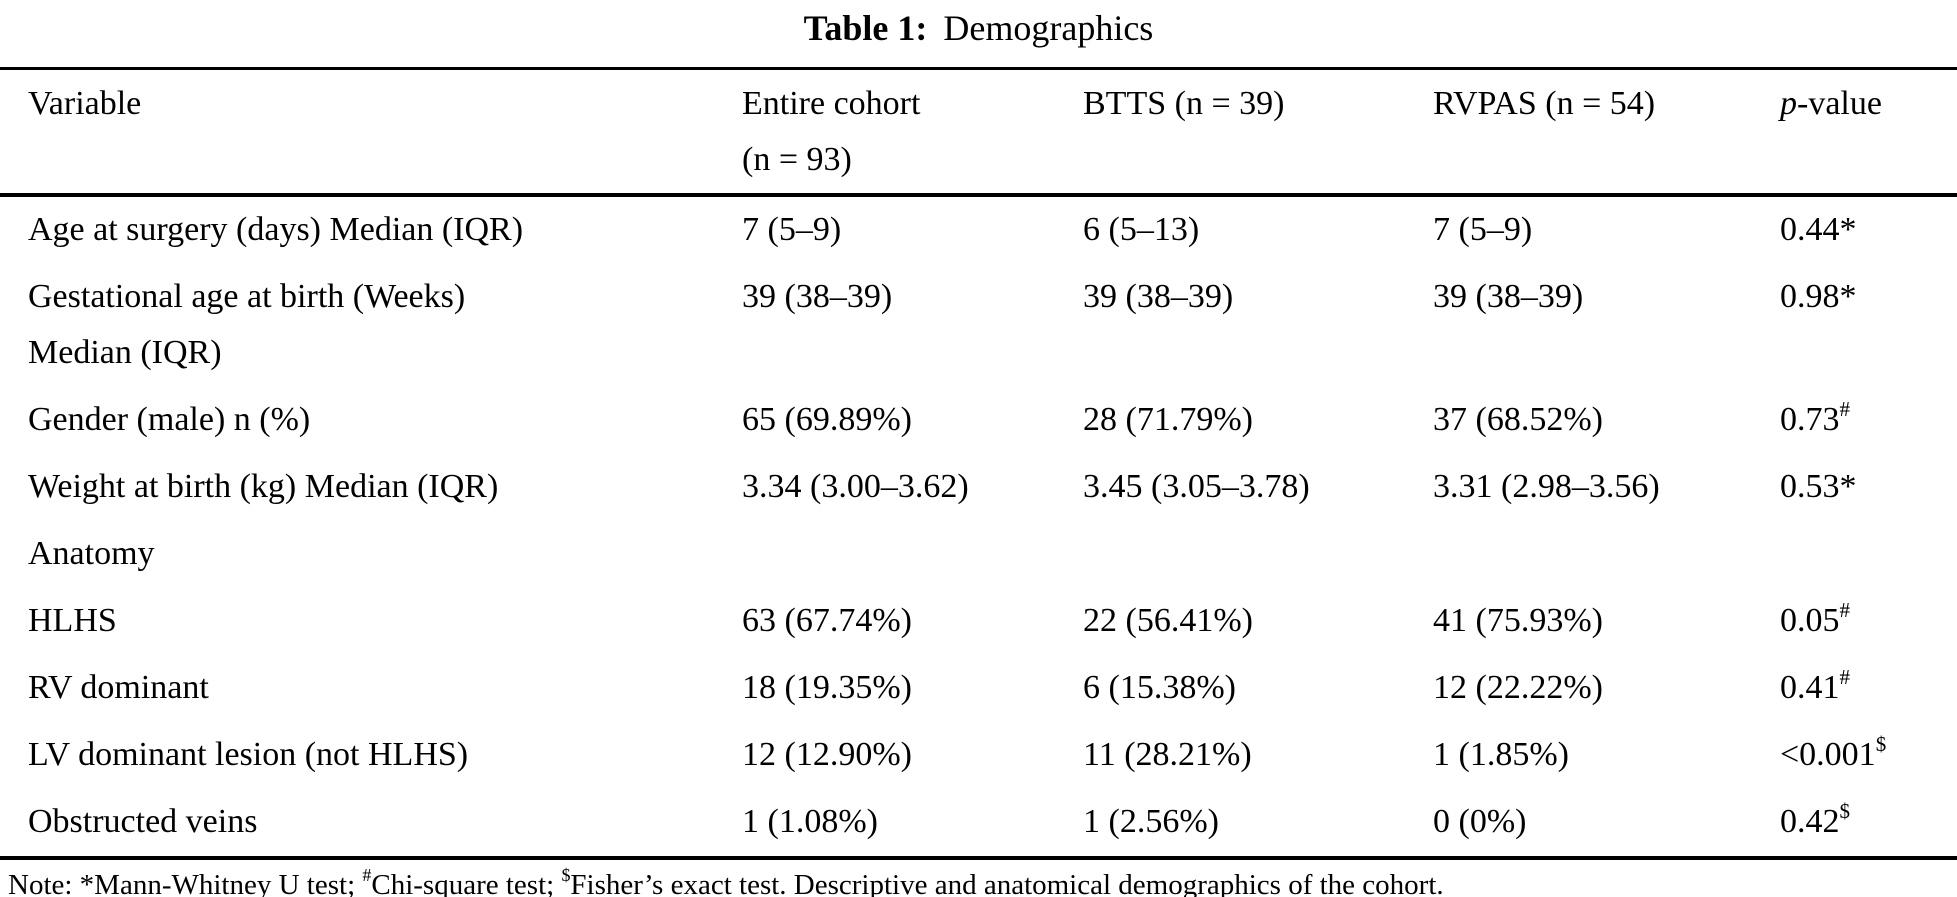 This screenshot has height=897, width=1957. I want to click on cell-variable: LV dominant lesion (not HLHS), so click(371, 755).